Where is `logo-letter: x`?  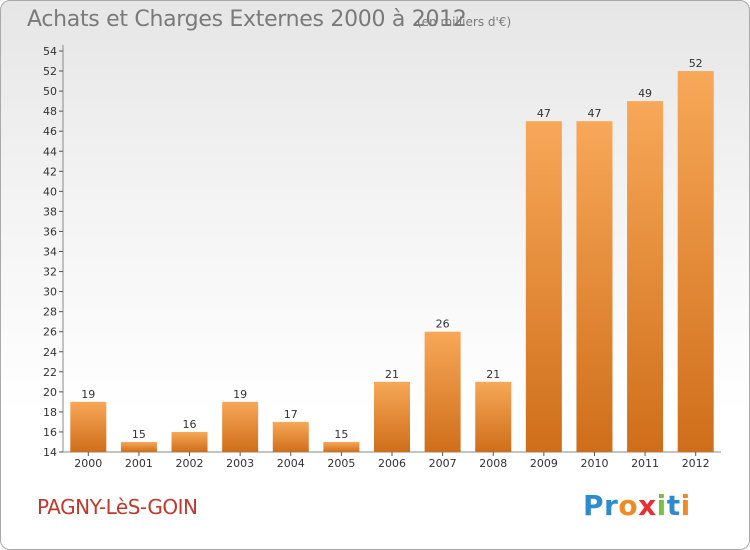 logo-letter: x is located at coordinates (647, 505).